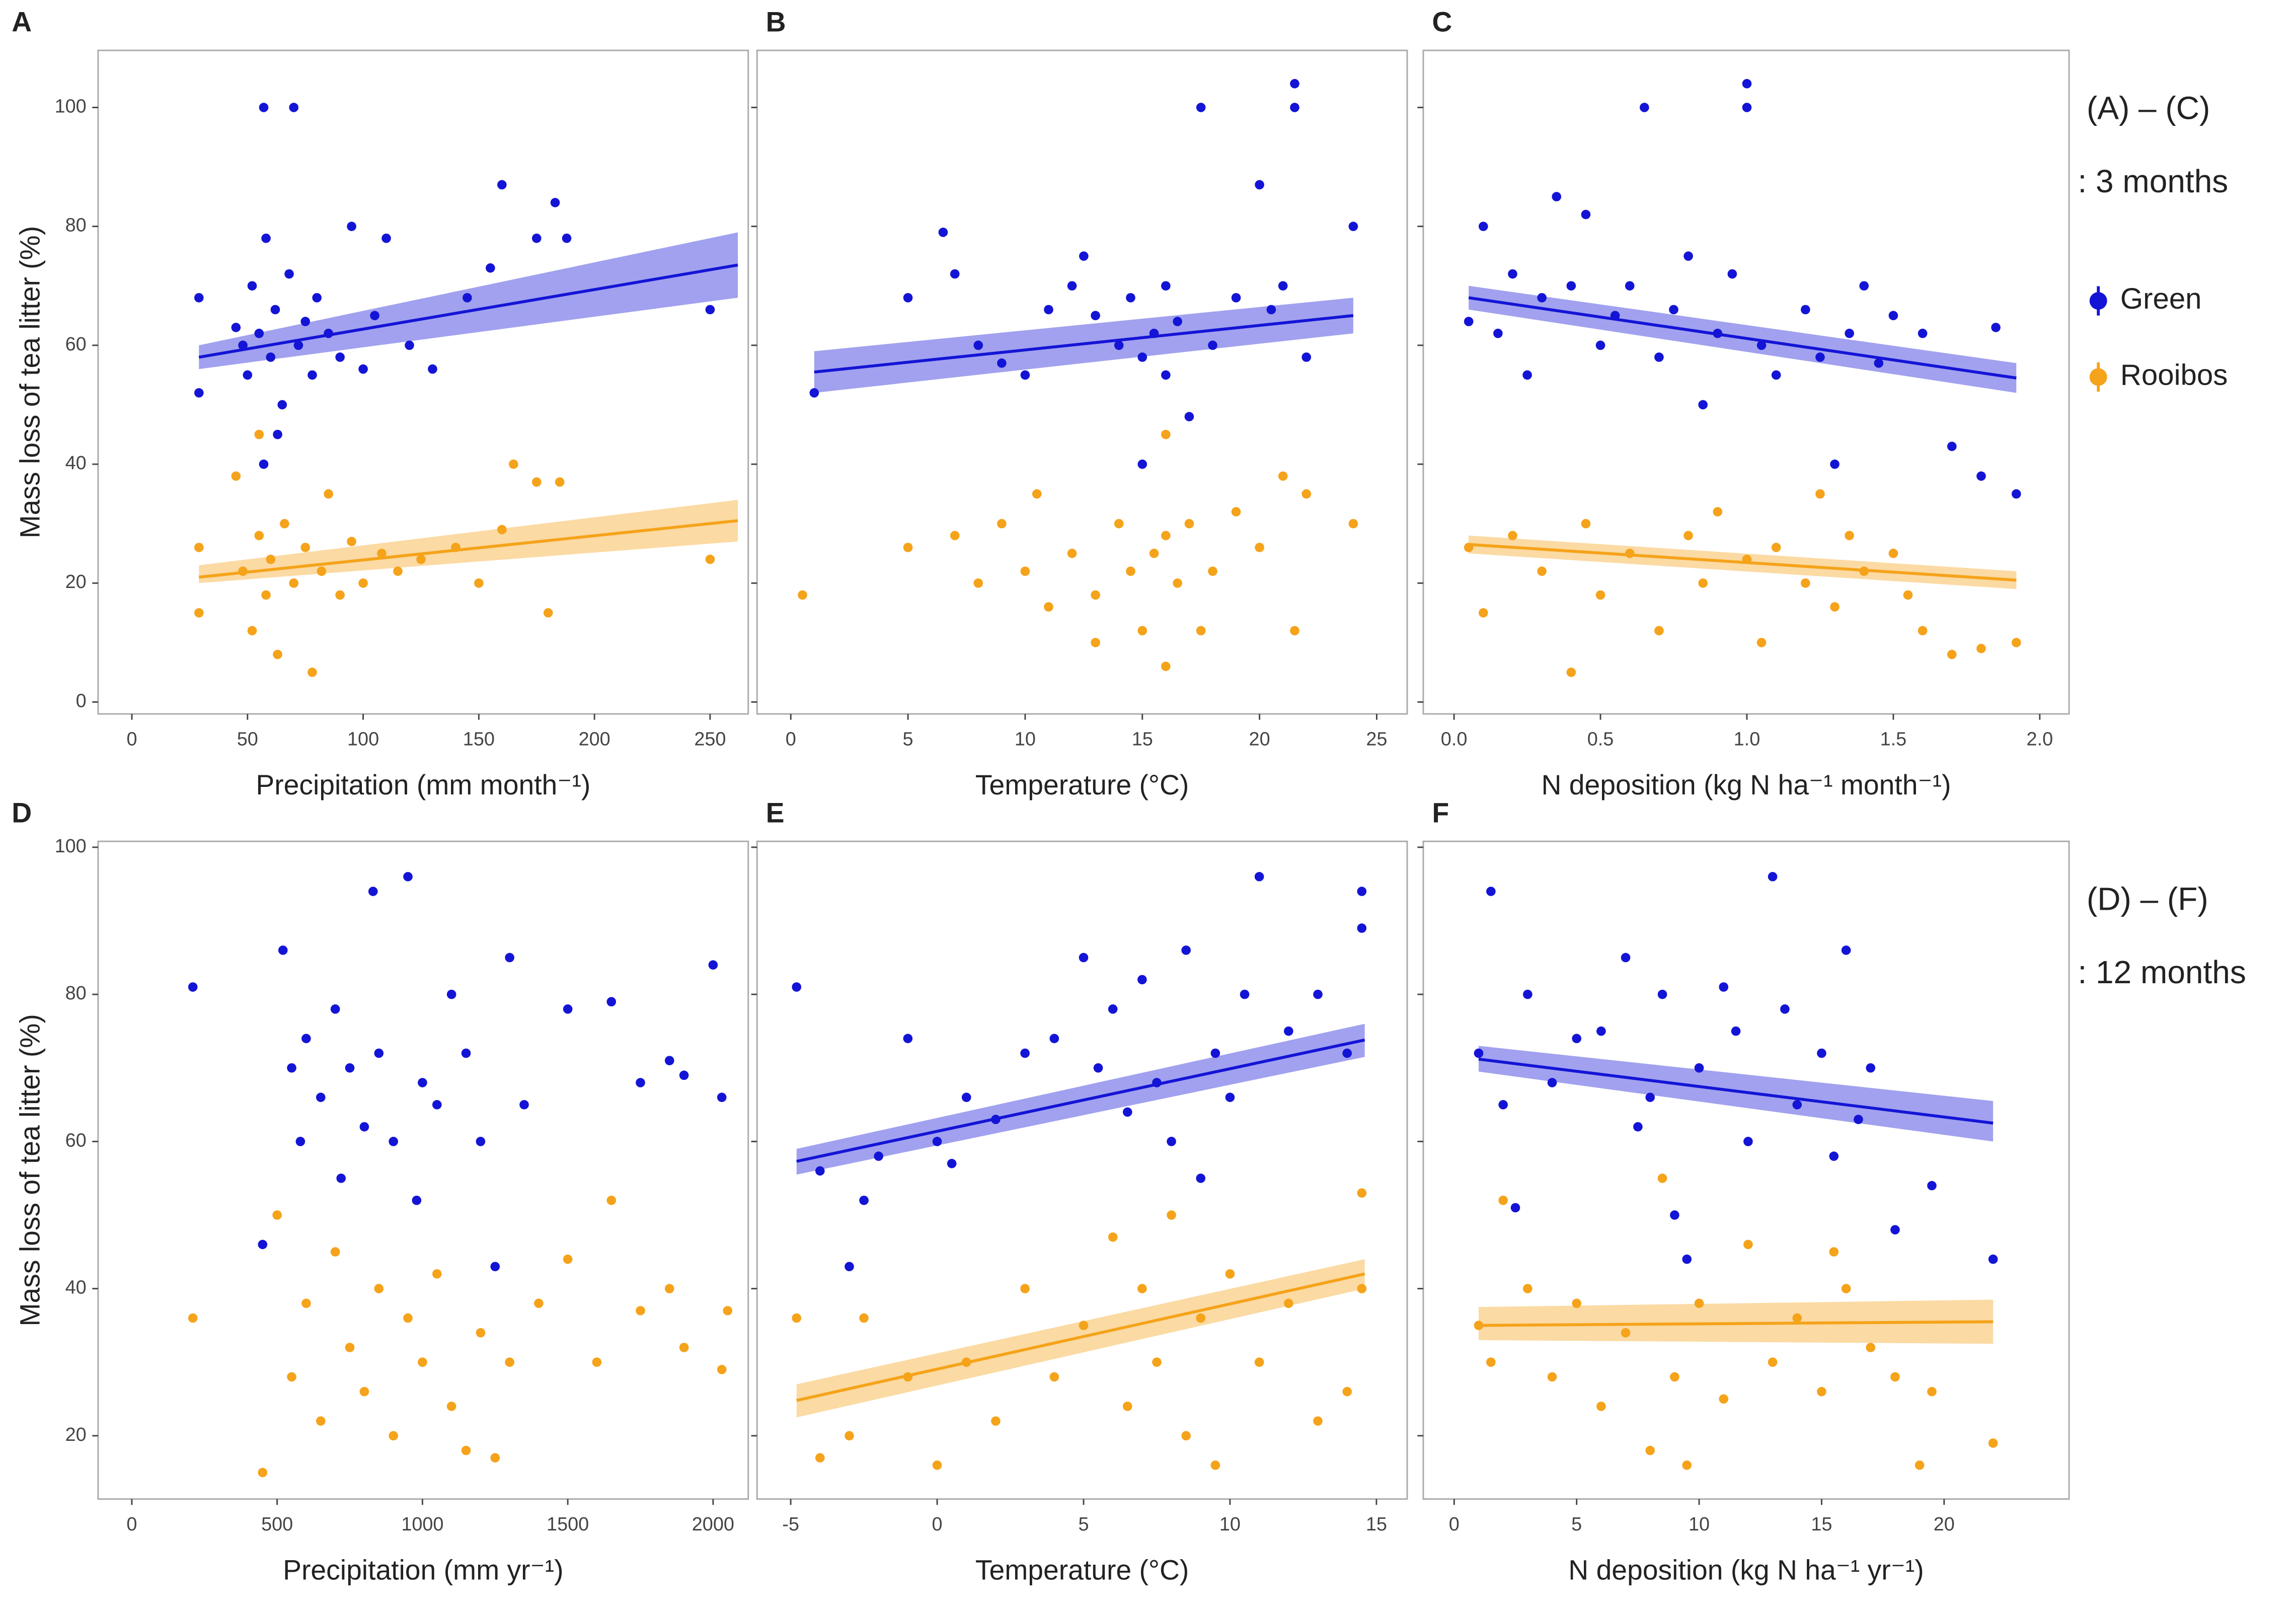 The height and width of the screenshot is (1608, 2296). Describe the element at coordinates (76, 582) in the screenshot. I see `y-tick-label: 20` at that location.